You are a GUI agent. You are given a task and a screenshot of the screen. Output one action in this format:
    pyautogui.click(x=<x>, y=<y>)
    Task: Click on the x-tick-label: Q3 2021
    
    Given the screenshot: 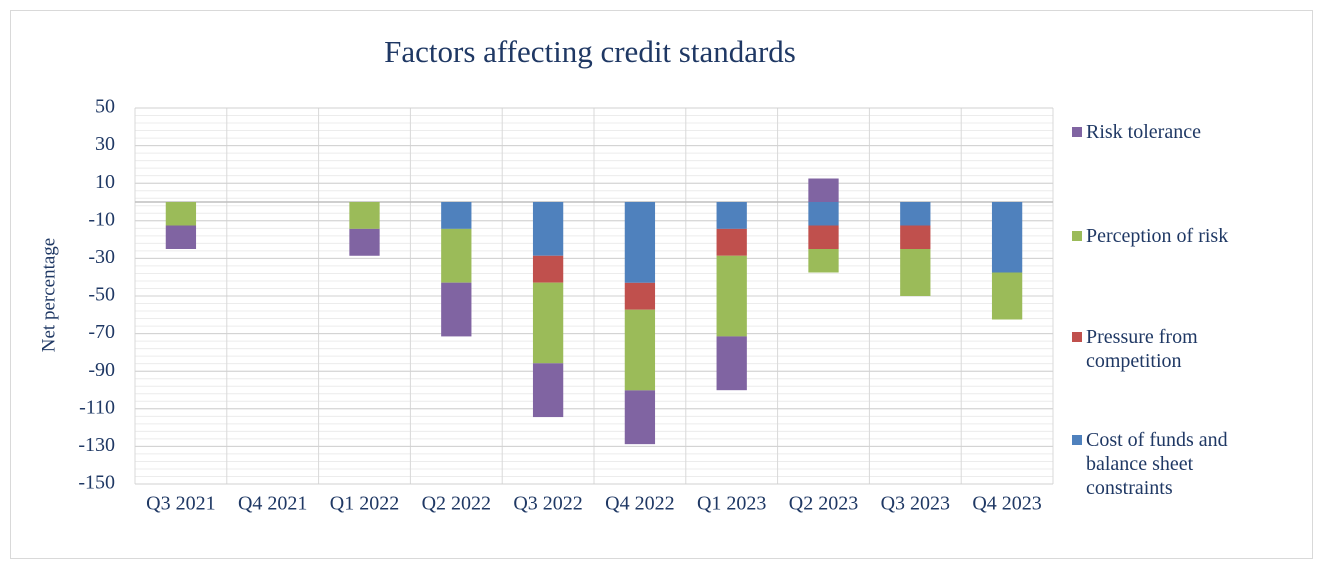 What is the action you would take?
    pyautogui.click(x=180, y=504)
    